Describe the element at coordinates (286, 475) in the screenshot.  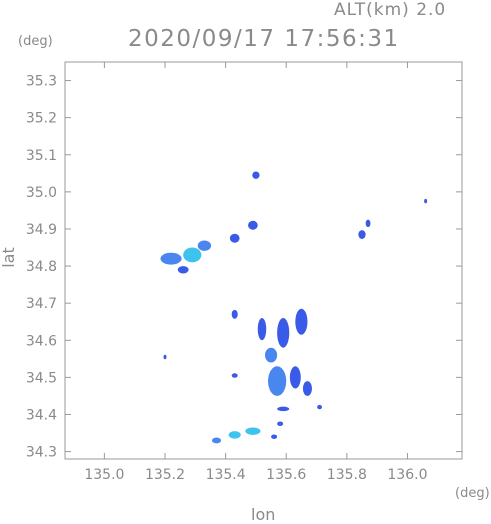
I see `x-tick-label: 135.6` at that location.